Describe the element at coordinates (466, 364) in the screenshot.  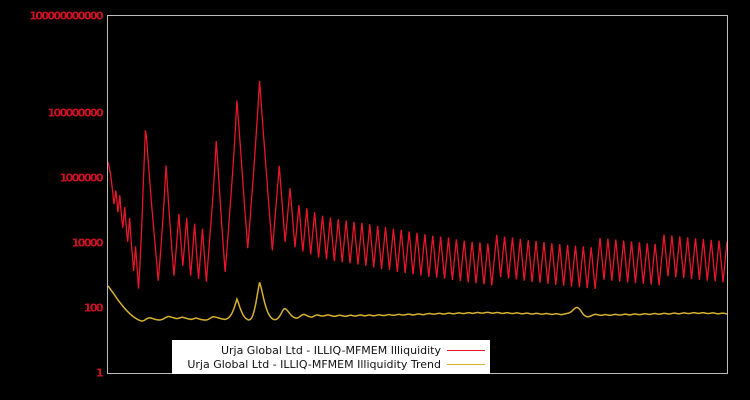
I see `legend-swatch-illiquidity-trend` at that location.